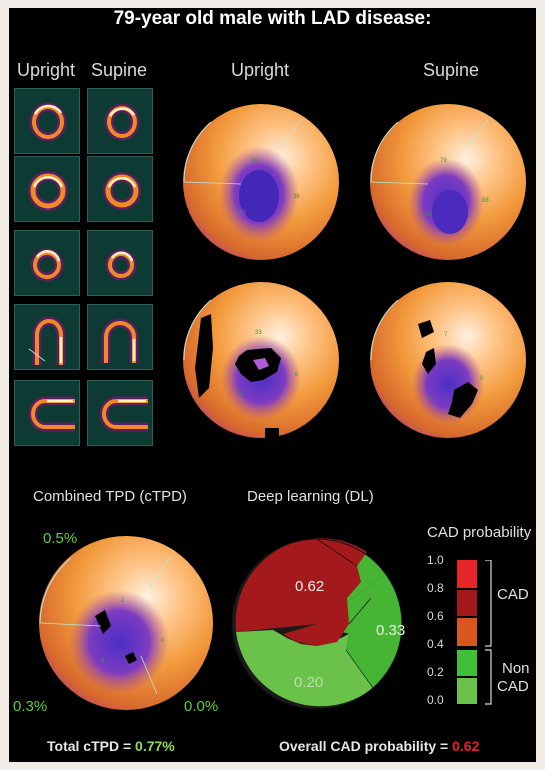 This screenshot has height=770, width=545. Describe the element at coordinates (488, 603) in the screenshot. I see `cad-bracket` at that location.